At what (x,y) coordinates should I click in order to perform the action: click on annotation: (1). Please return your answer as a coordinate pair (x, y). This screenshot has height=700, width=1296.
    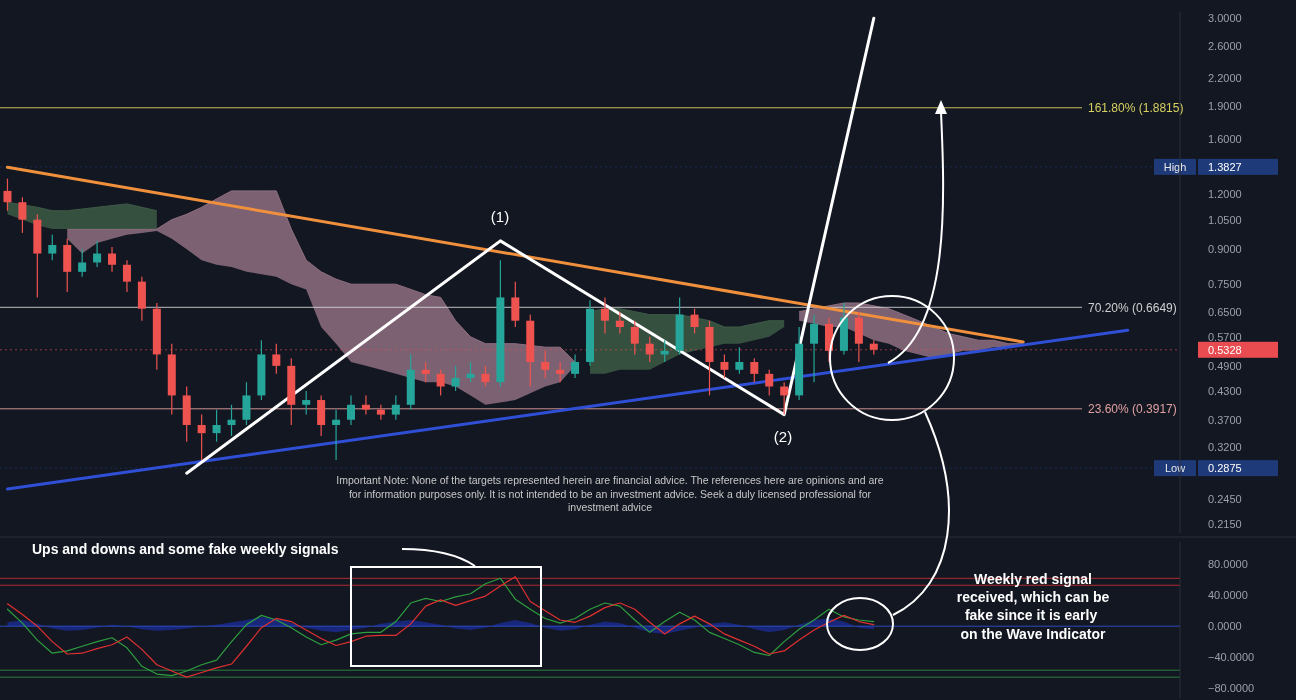
    Looking at the image, I should click on (500, 216).